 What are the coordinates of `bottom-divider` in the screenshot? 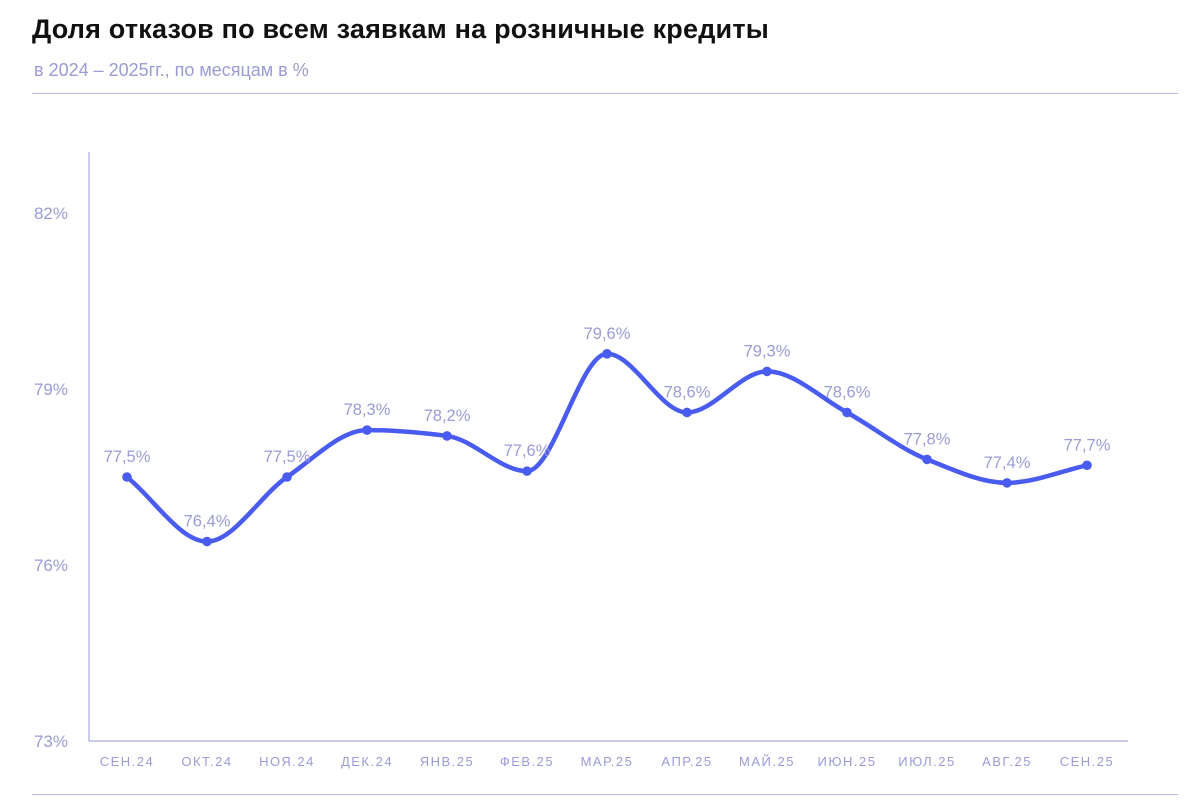 It's located at (605, 794).